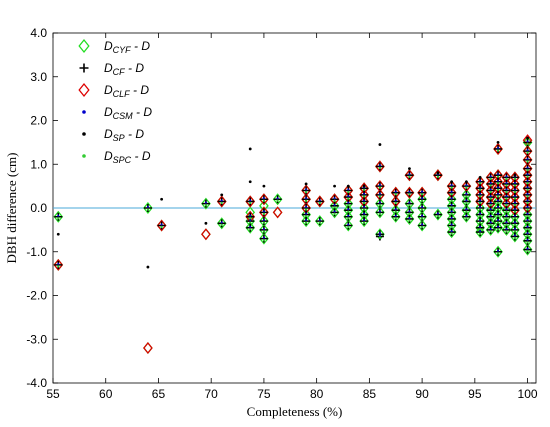 The height and width of the screenshot is (427, 550). Describe the element at coordinates (264, 394) in the screenshot. I see `x-tick-label: 75` at that location.